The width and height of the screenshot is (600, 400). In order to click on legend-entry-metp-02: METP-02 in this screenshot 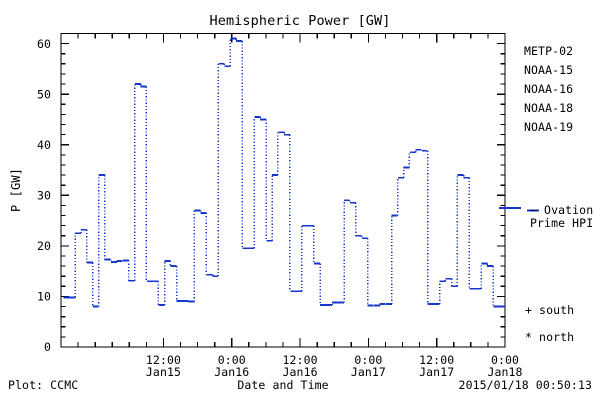, I will do `click(548, 51)`.